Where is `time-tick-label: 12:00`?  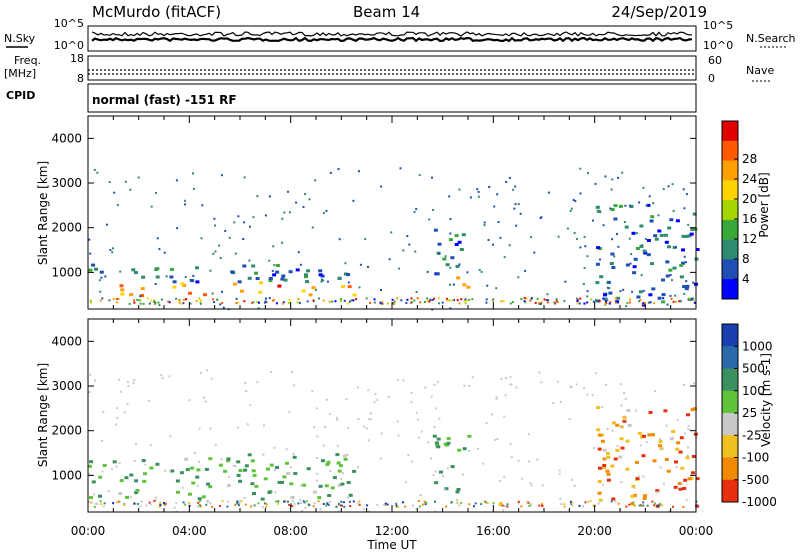
time-tick-label: 12:00 is located at coordinates (392, 531).